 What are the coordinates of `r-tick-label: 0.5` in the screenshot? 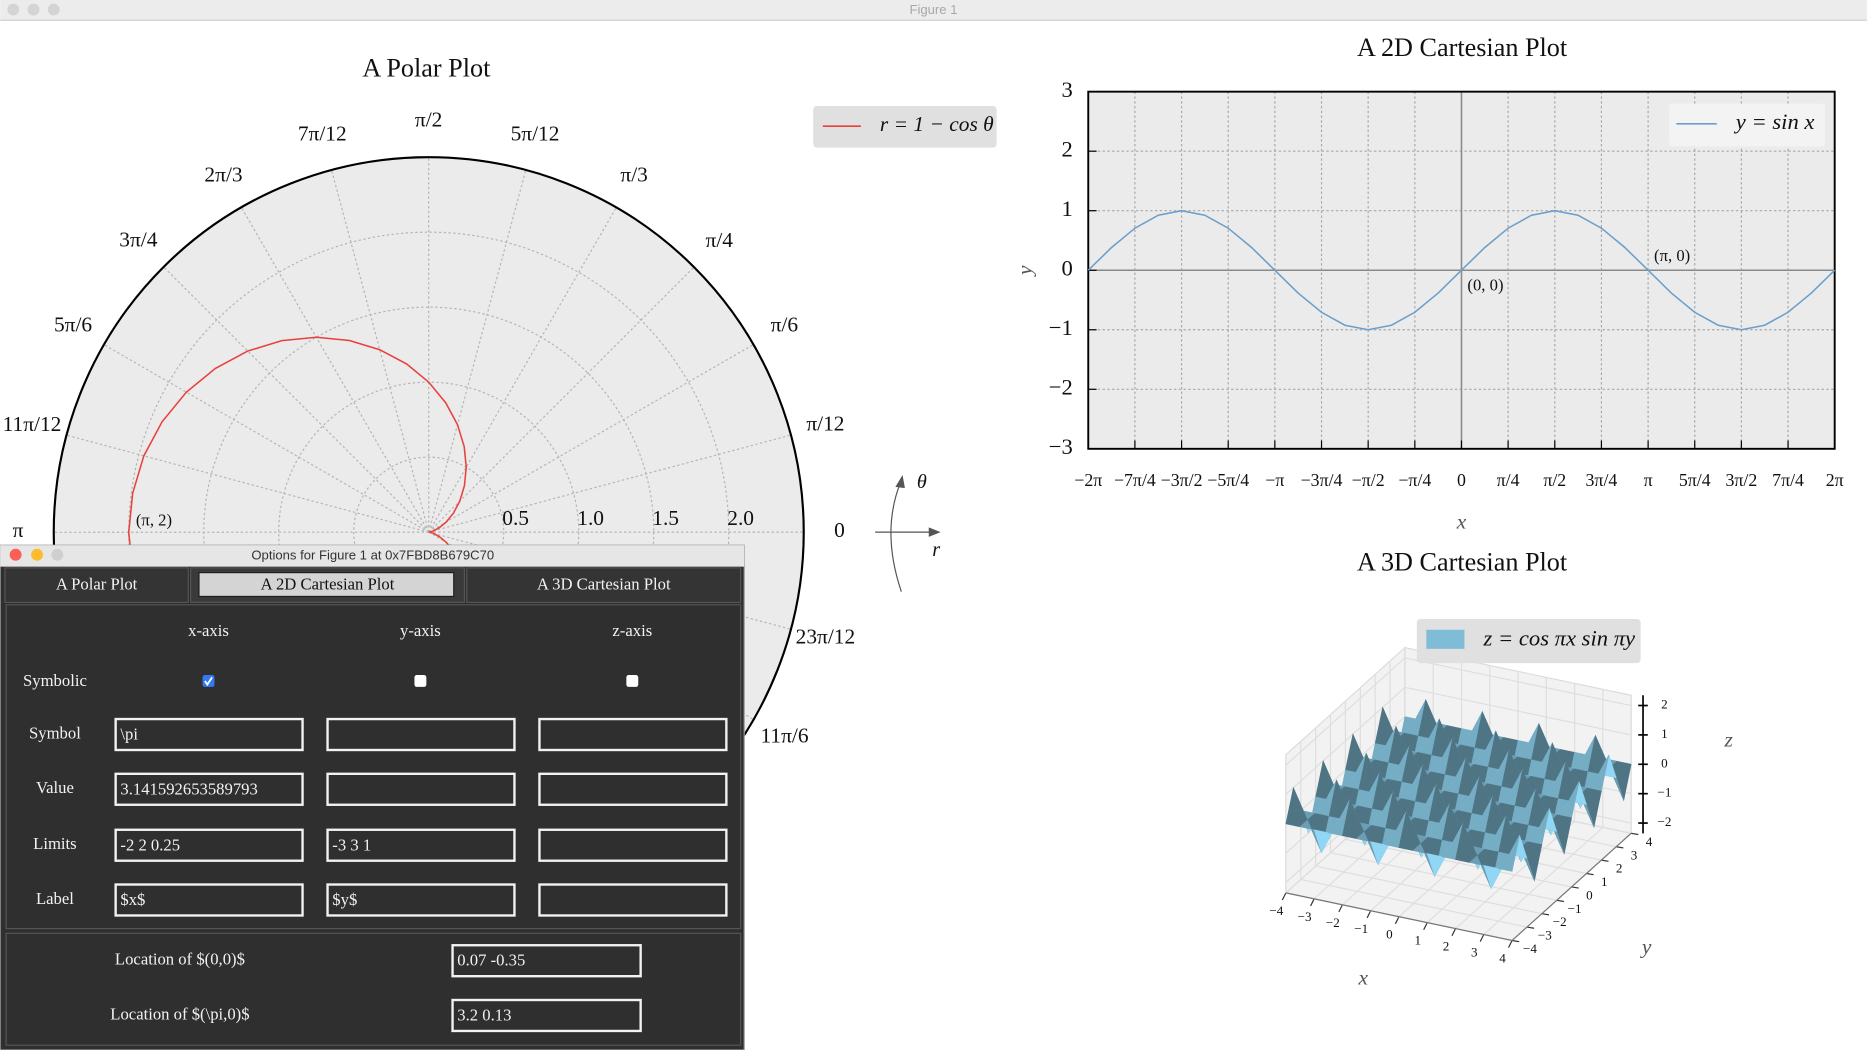 It's located at (515, 518).